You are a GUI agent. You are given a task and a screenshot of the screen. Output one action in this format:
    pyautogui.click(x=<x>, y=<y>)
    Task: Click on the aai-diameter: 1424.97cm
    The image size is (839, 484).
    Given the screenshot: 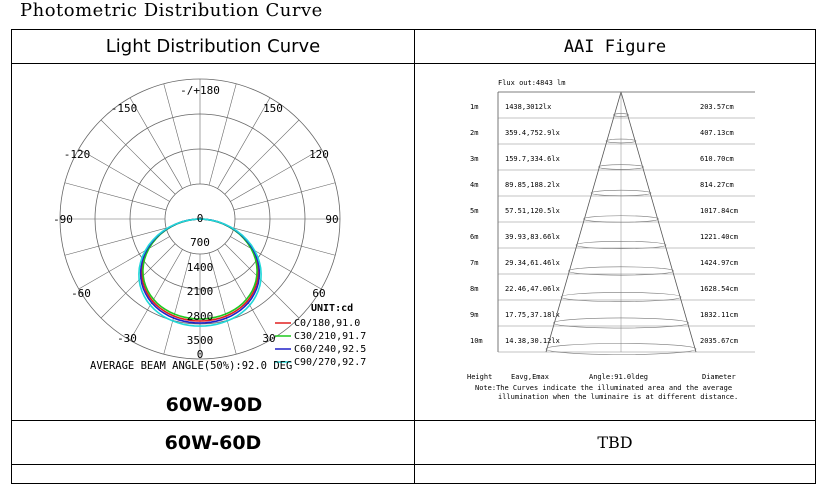 What is the action you would take?
    pyautogui.click(x=719, y=263)
    